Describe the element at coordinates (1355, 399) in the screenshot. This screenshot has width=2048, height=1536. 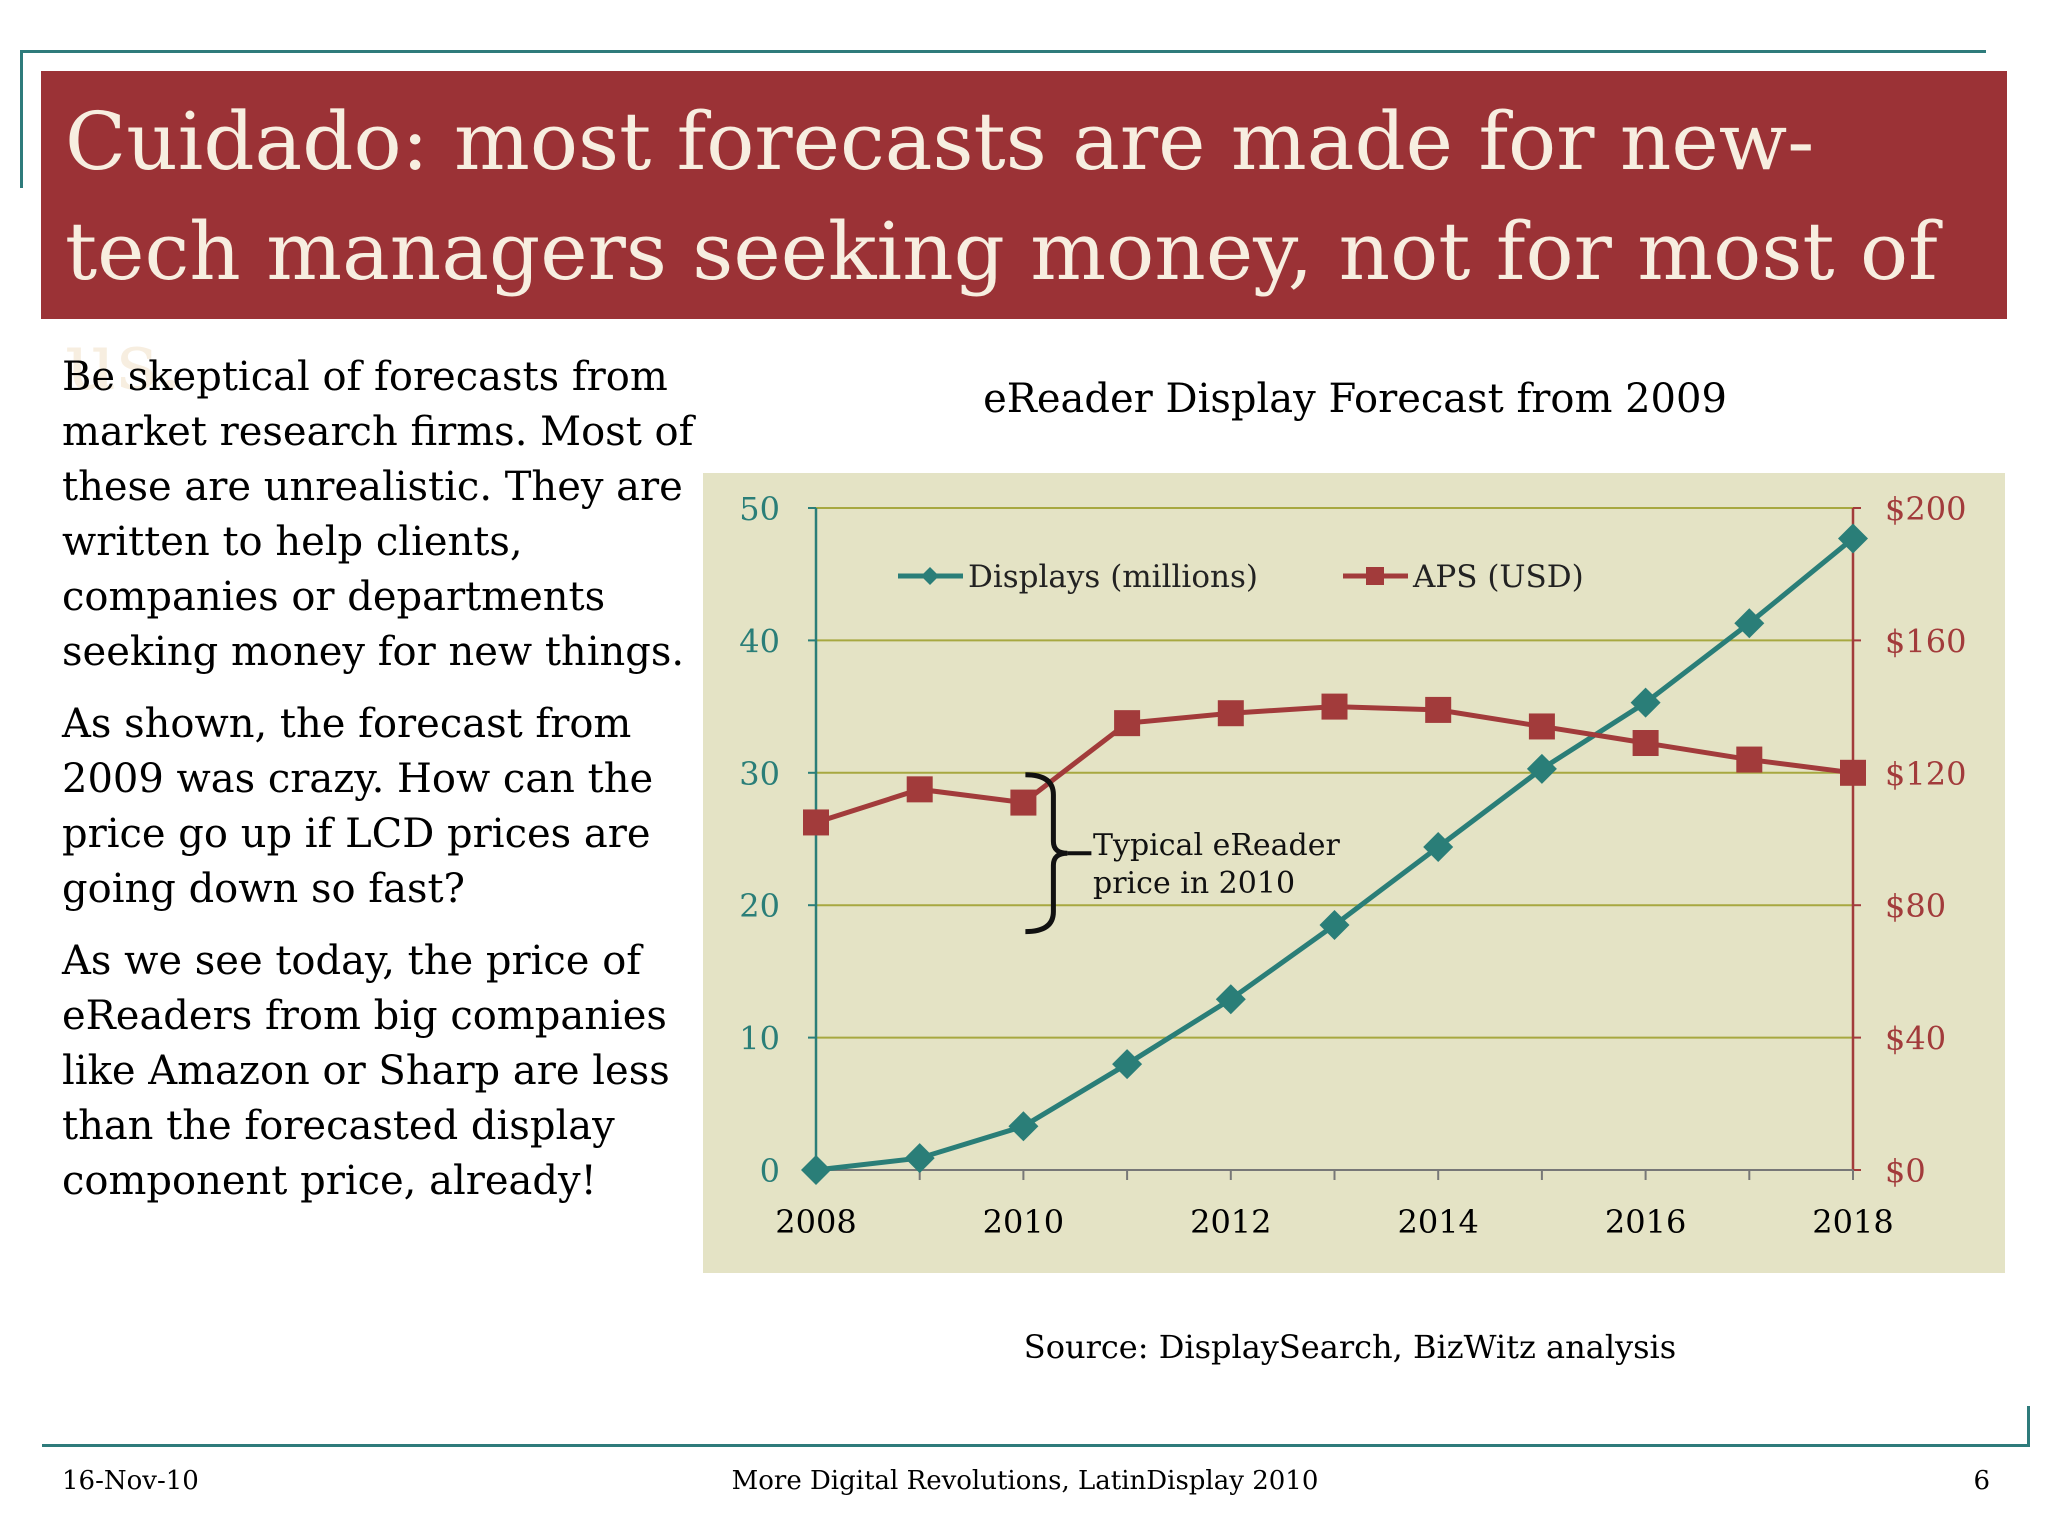
I see `chart-title: eReader Display Forecast from 2009` at that location.